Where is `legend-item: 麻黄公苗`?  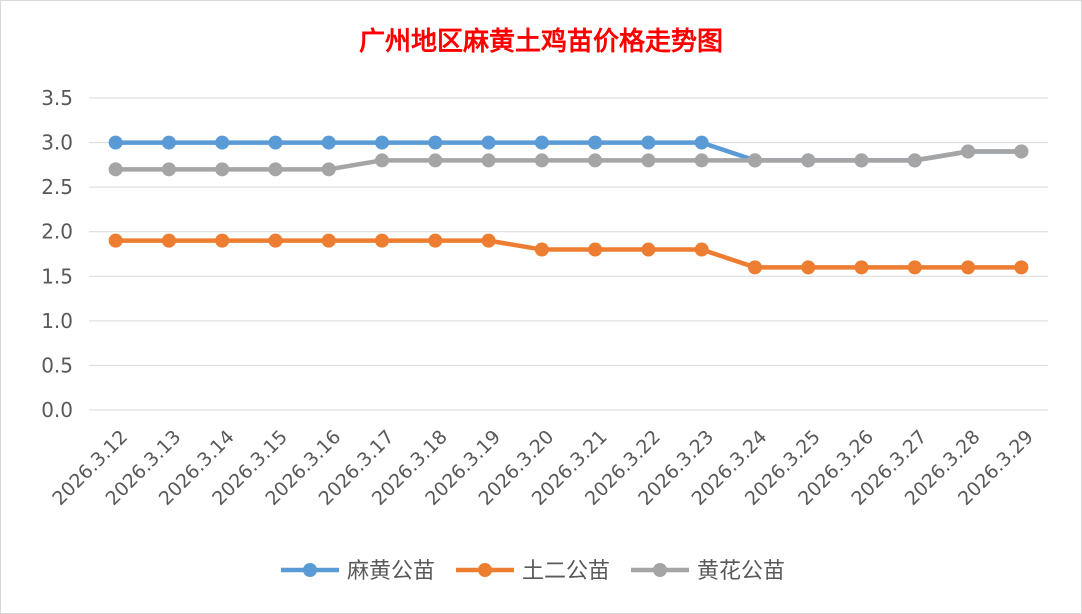
legend-item: 麻黄公苗 is located at coordinates (358, 571).